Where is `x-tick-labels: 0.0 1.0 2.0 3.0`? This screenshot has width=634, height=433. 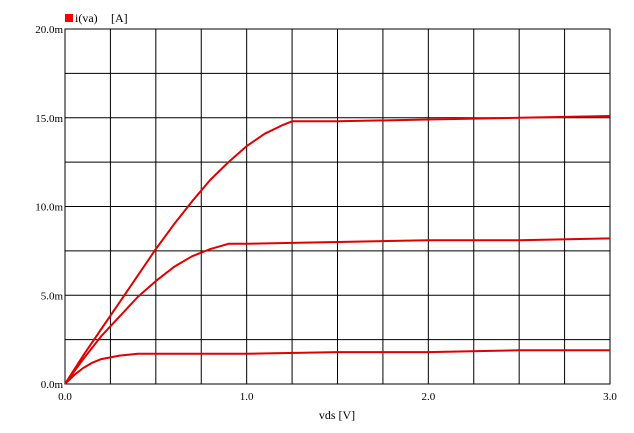
x-tick-labels: 0.0 1.0 2.0 3.0 is located at coordinates (337, 397).